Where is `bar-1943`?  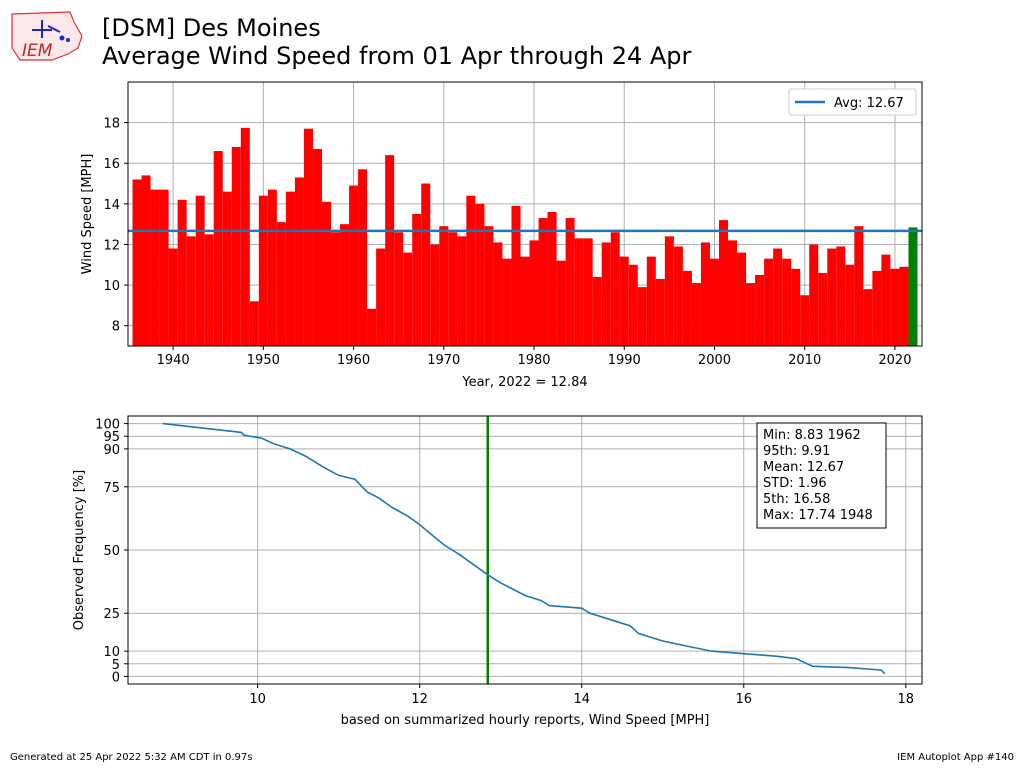 bar-1943 is located at coordinates (200, 270).